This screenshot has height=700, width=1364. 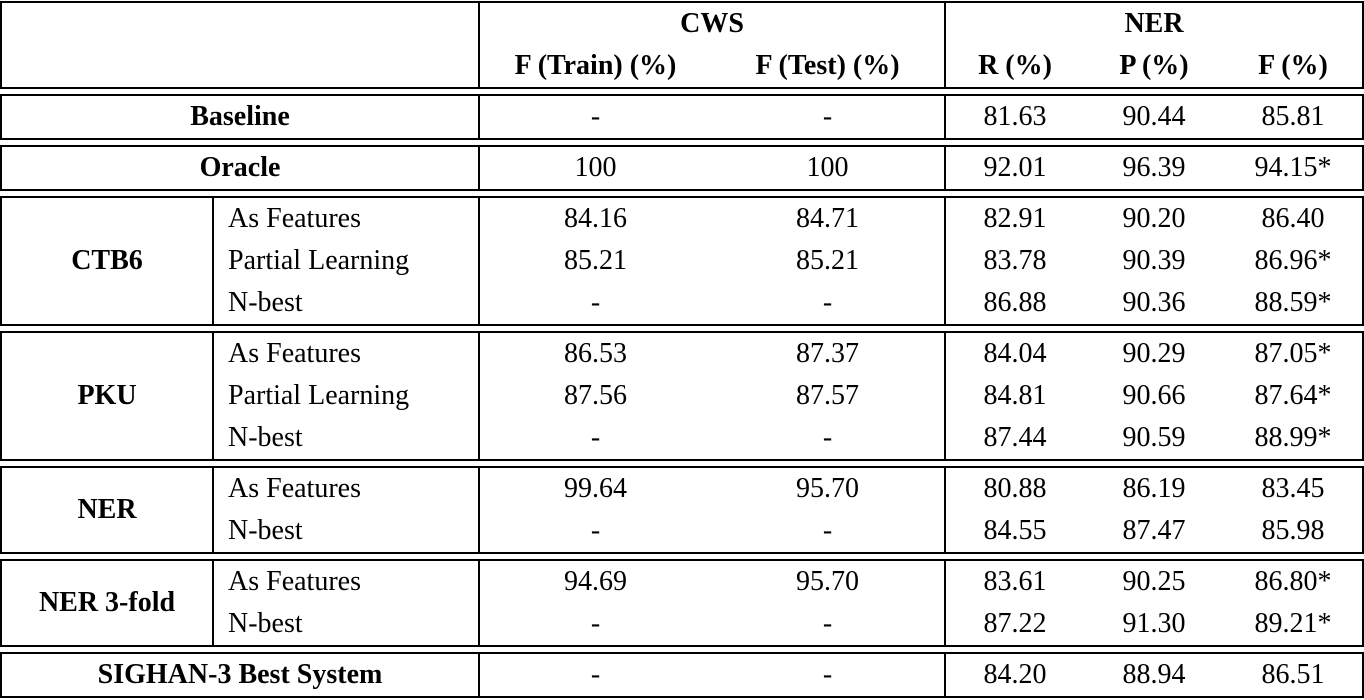 What do you see at coordinates (1293, 302) in the screenshot?
I see `value-cell: 88.59*` at bounding box center [1293, 302].